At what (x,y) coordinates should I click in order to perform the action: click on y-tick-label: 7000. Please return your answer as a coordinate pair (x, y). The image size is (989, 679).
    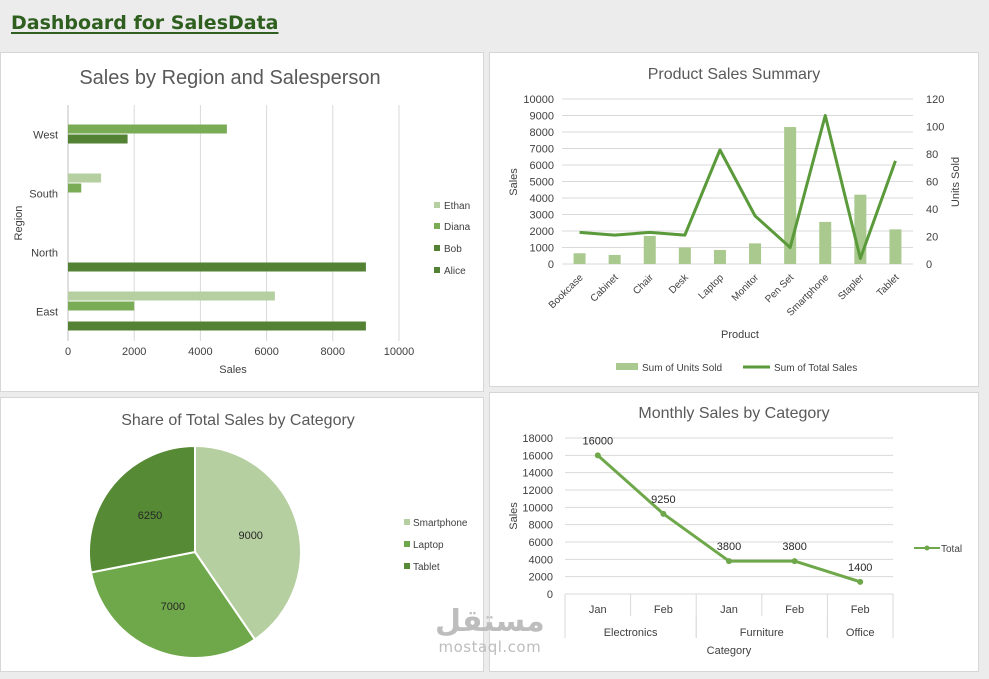
    Looking at the image, I should click on (542, 150).